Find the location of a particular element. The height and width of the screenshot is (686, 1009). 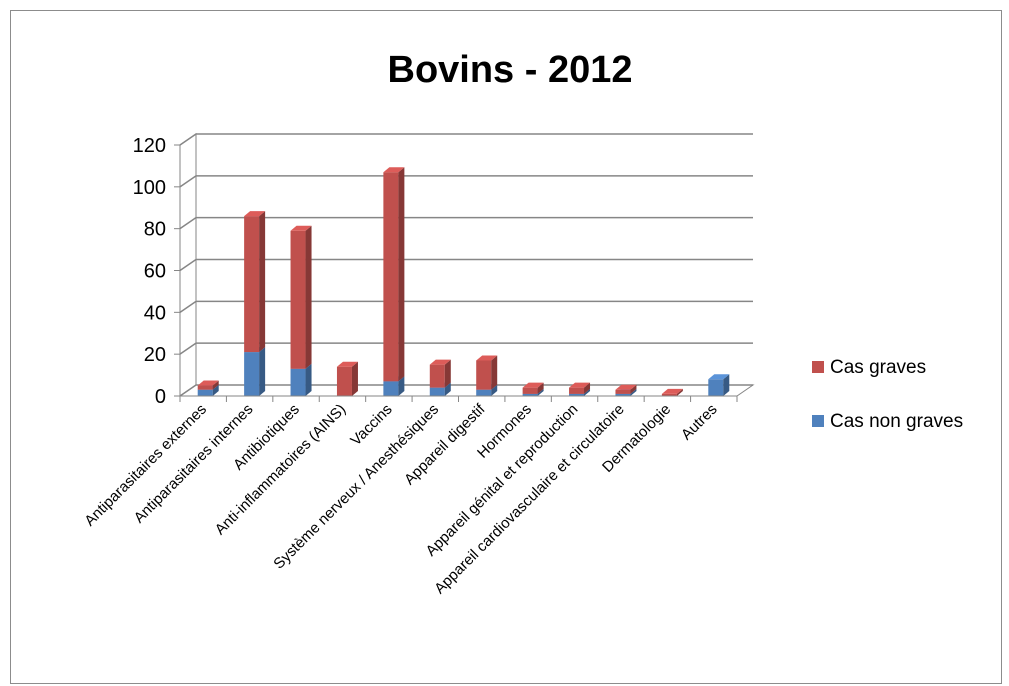

legend-entry: Cas graves is located at coordinates (869, 367).